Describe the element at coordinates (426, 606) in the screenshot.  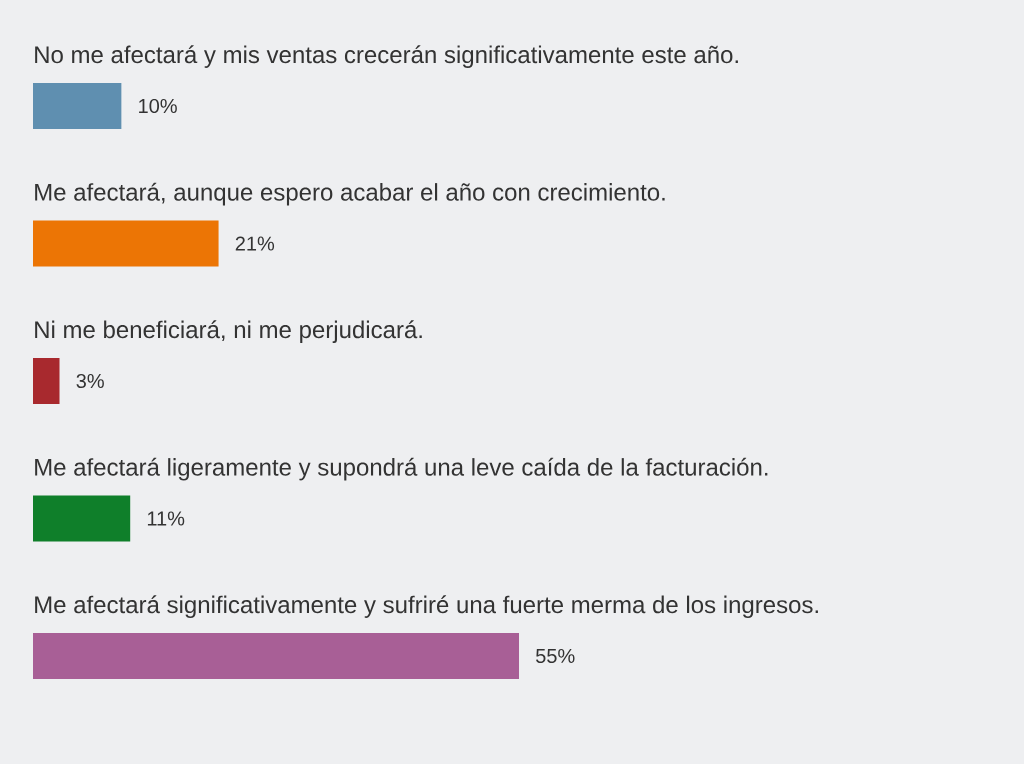
I see `y-tick-label: Me afectará significativamente y sufriré una fuerte merma de los ingresos.` at that location.